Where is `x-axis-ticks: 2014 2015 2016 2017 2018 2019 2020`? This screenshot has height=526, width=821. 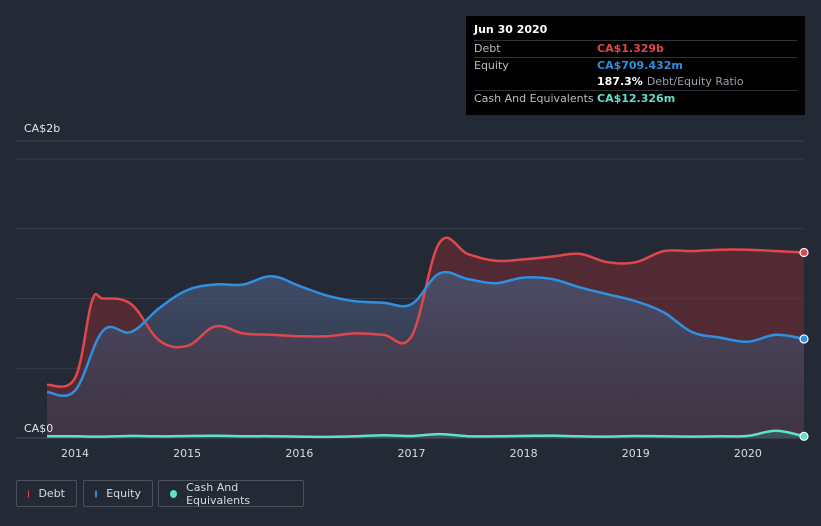
x-axis-ticks: 2014 2015 2016 2017 2018 2019 2020 is located at coordinates (411, 453).